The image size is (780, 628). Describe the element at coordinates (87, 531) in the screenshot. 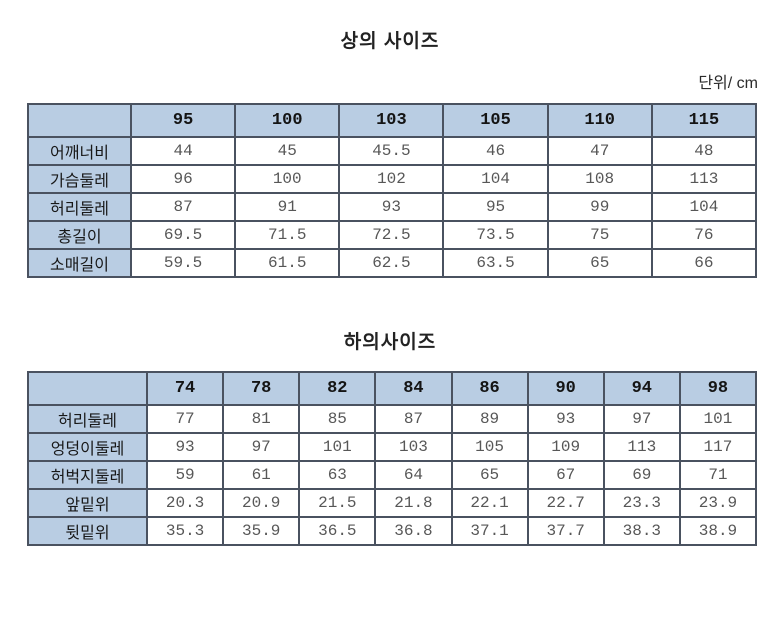

I see `row-label: 뒷밑위` at that location.